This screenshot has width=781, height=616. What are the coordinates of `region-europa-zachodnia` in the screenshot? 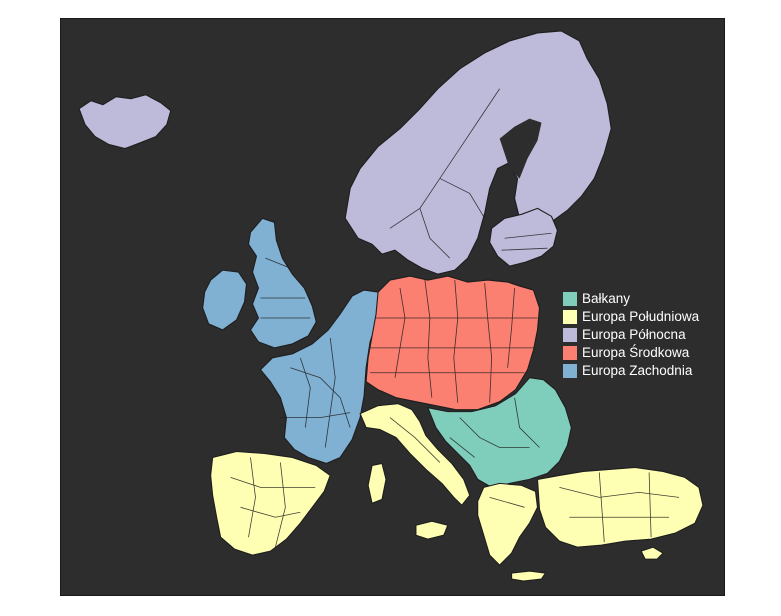 It's located at (295, 341).